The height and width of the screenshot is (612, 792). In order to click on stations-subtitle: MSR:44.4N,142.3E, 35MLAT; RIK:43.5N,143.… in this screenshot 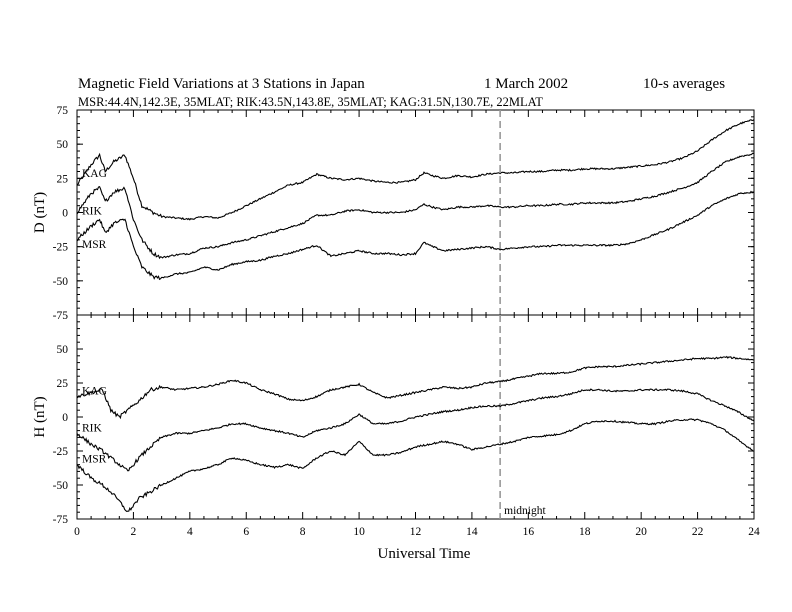, I will do `click(310, 102)`.